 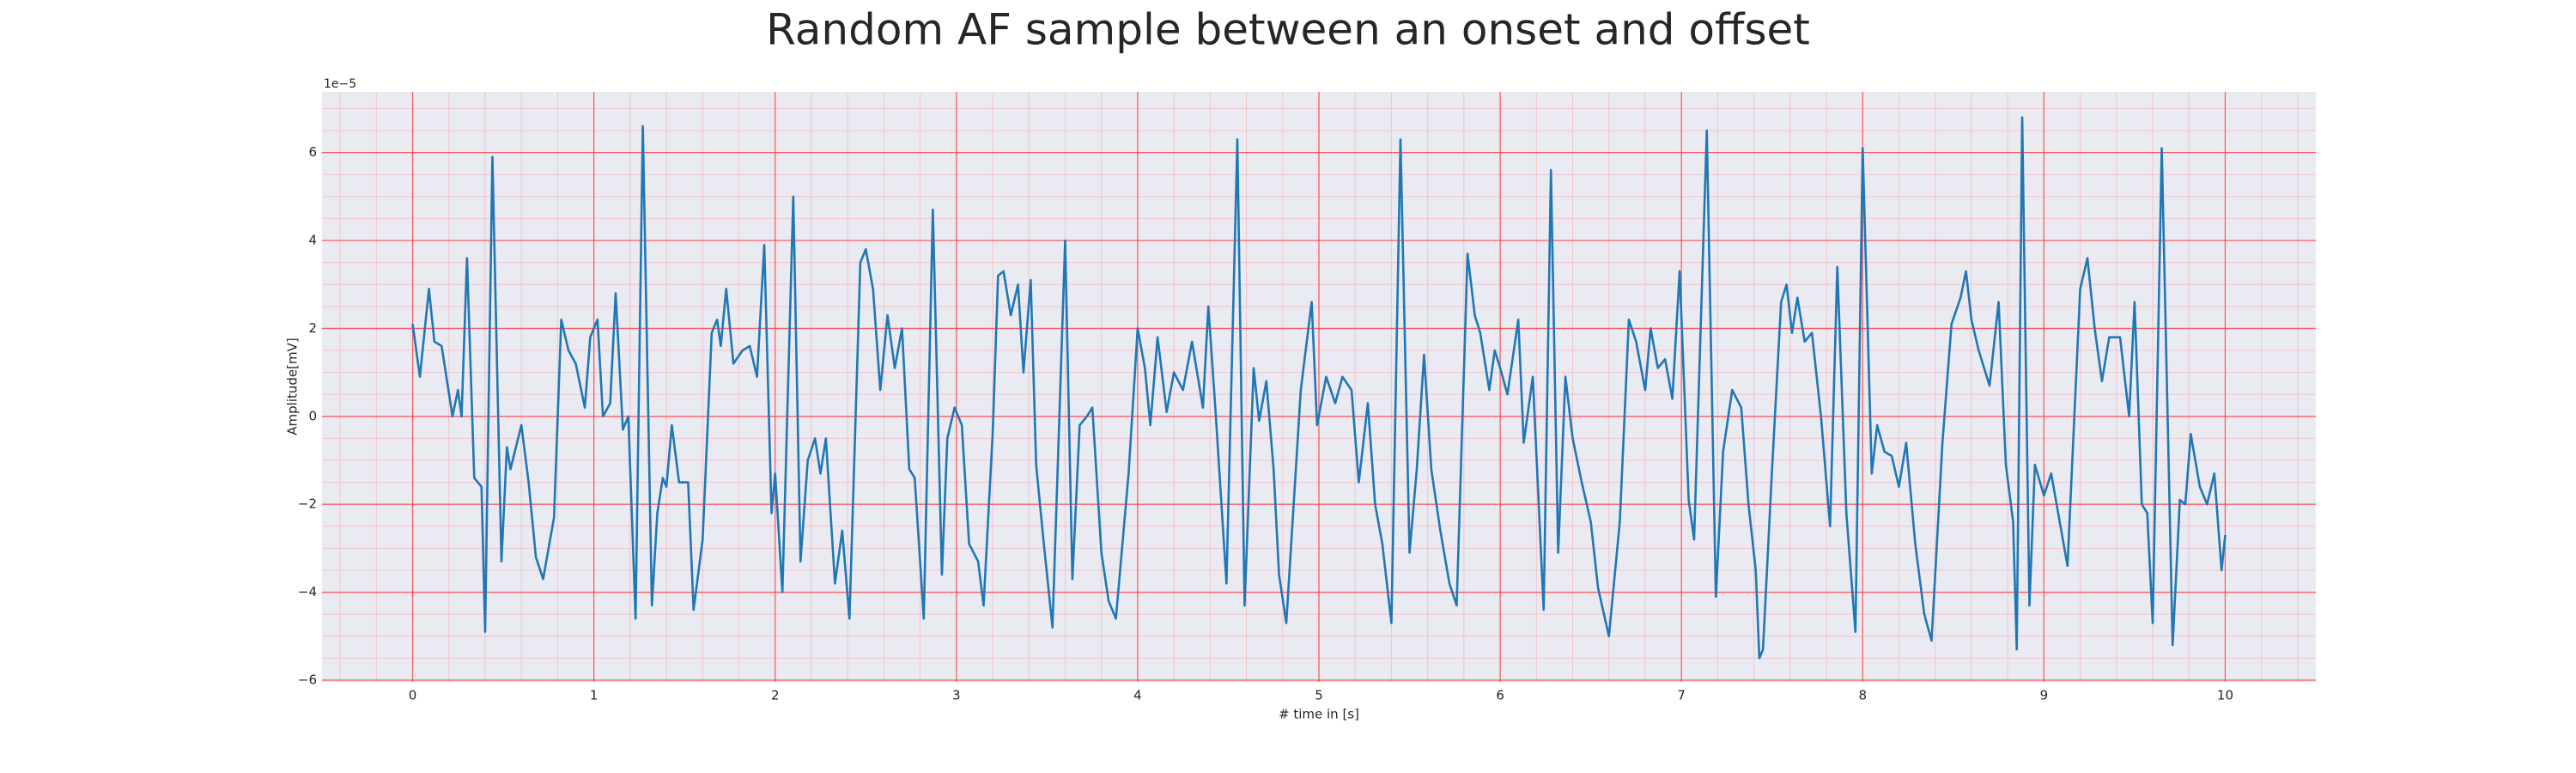 I want to click on y-tick-label: 2, so click(x=312, y=328).